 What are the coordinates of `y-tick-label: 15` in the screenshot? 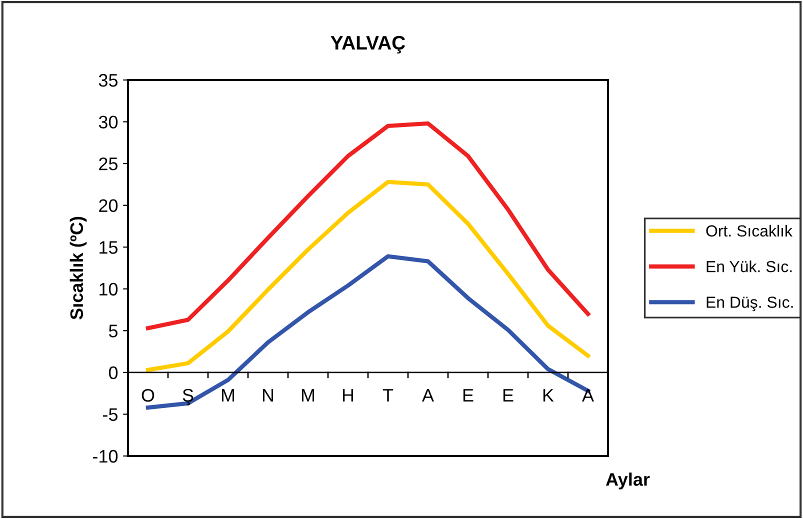 It's located at (109, 247).